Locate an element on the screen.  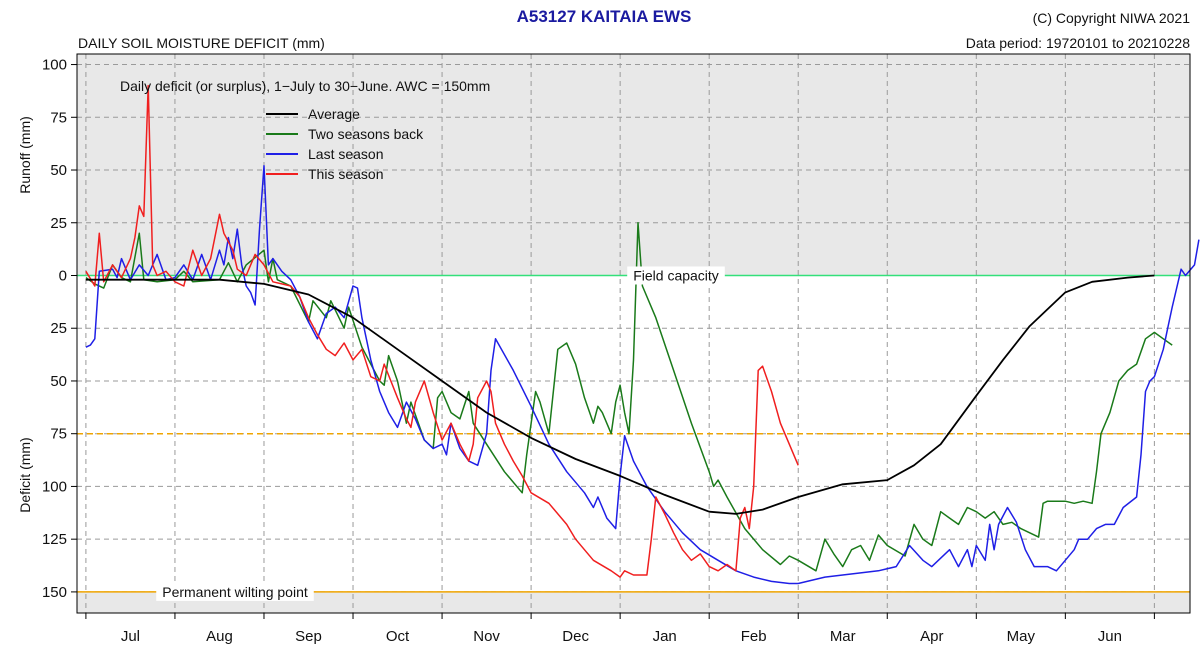
x-tick-label: Jan is located at coordinates (665, 636).